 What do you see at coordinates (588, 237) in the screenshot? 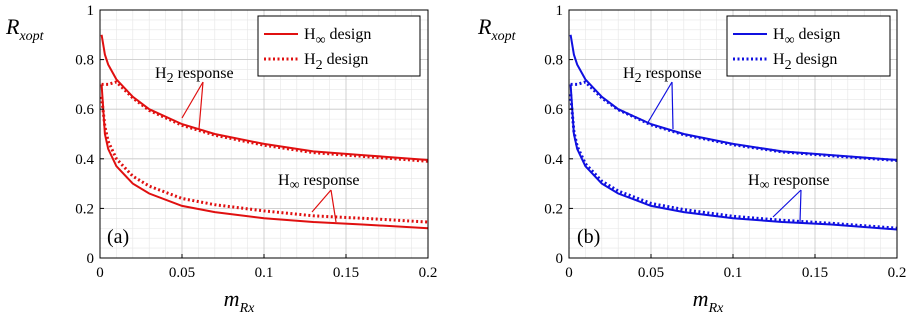
I see `panel-label: (b)` at bounding box center [588, 237].